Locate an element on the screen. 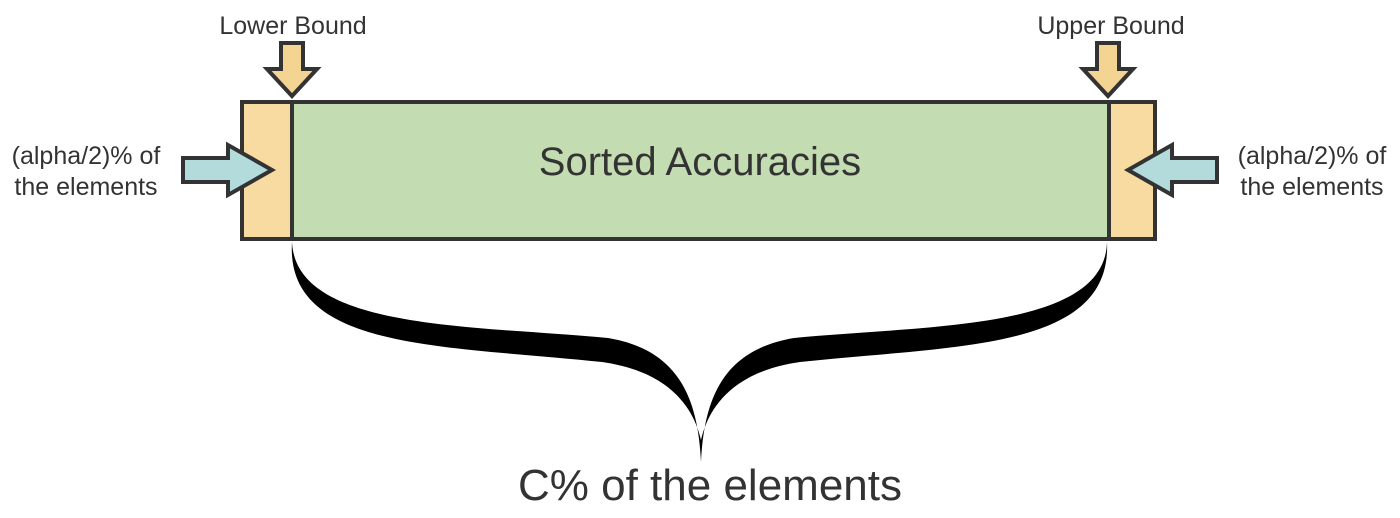 This screenshot has height=518, width=1400. lower-bound-label: Lower Bound is located at coordinates (293, 26).